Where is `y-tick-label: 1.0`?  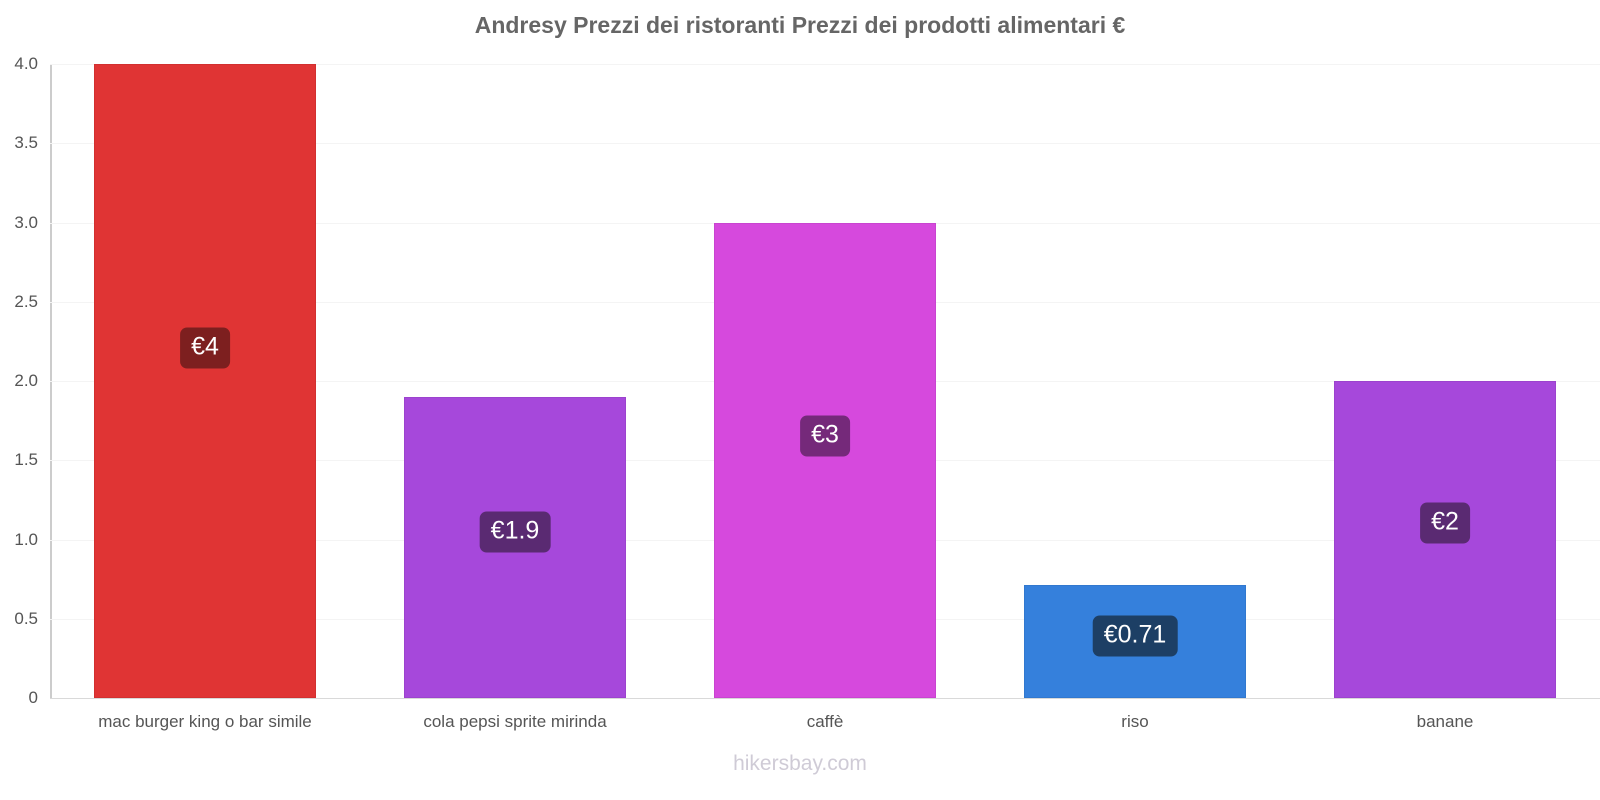
y-tick-label: 1.0 is located at coordinates (26, 539).